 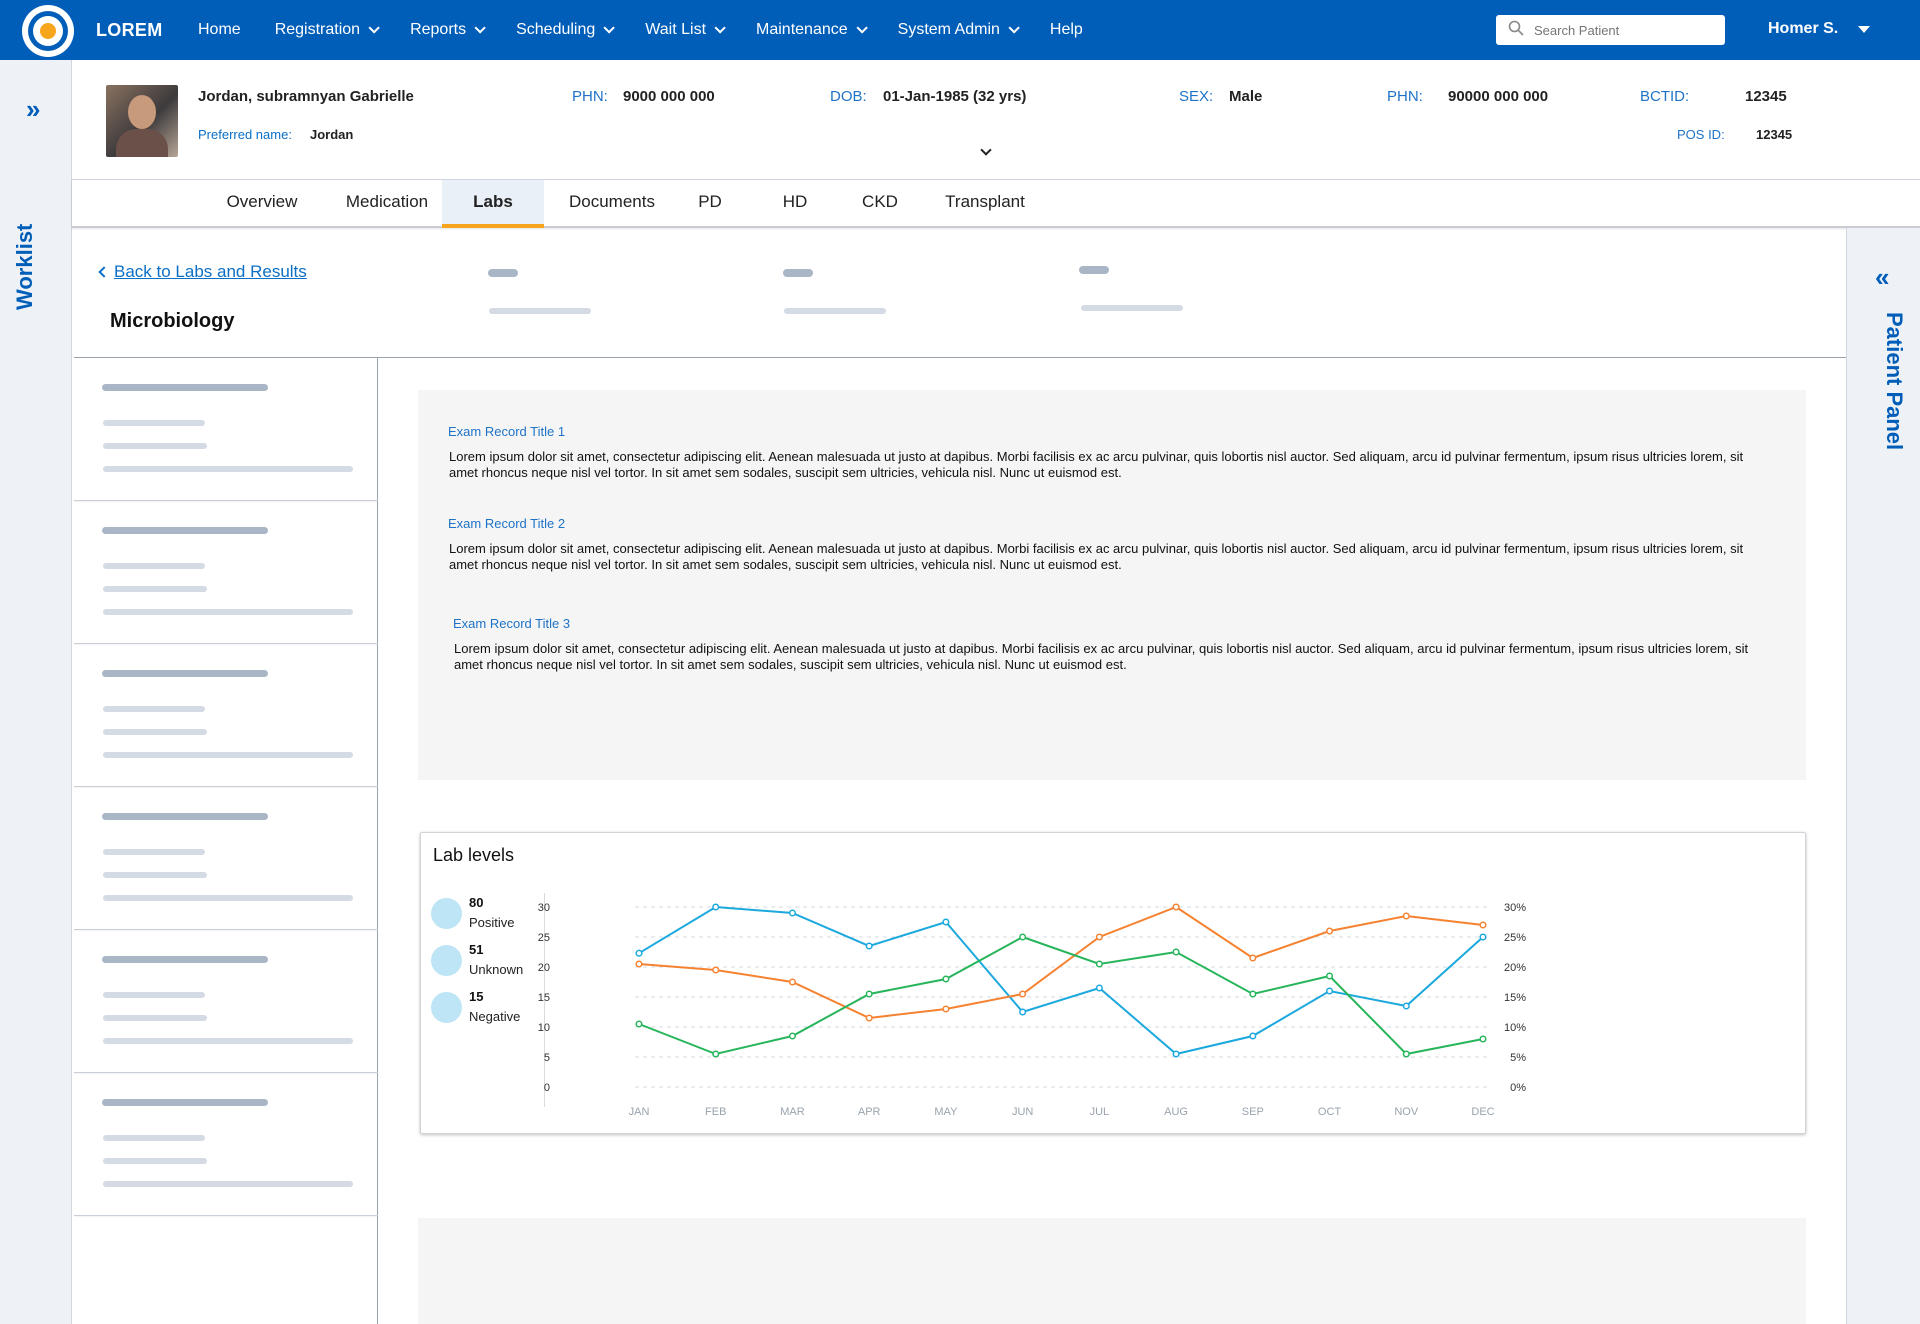 What do you see at coordinates (812, 30) in the screenshot?
I see `nav-item-maintenance: Maintenance` at bounding box center [812, 30].